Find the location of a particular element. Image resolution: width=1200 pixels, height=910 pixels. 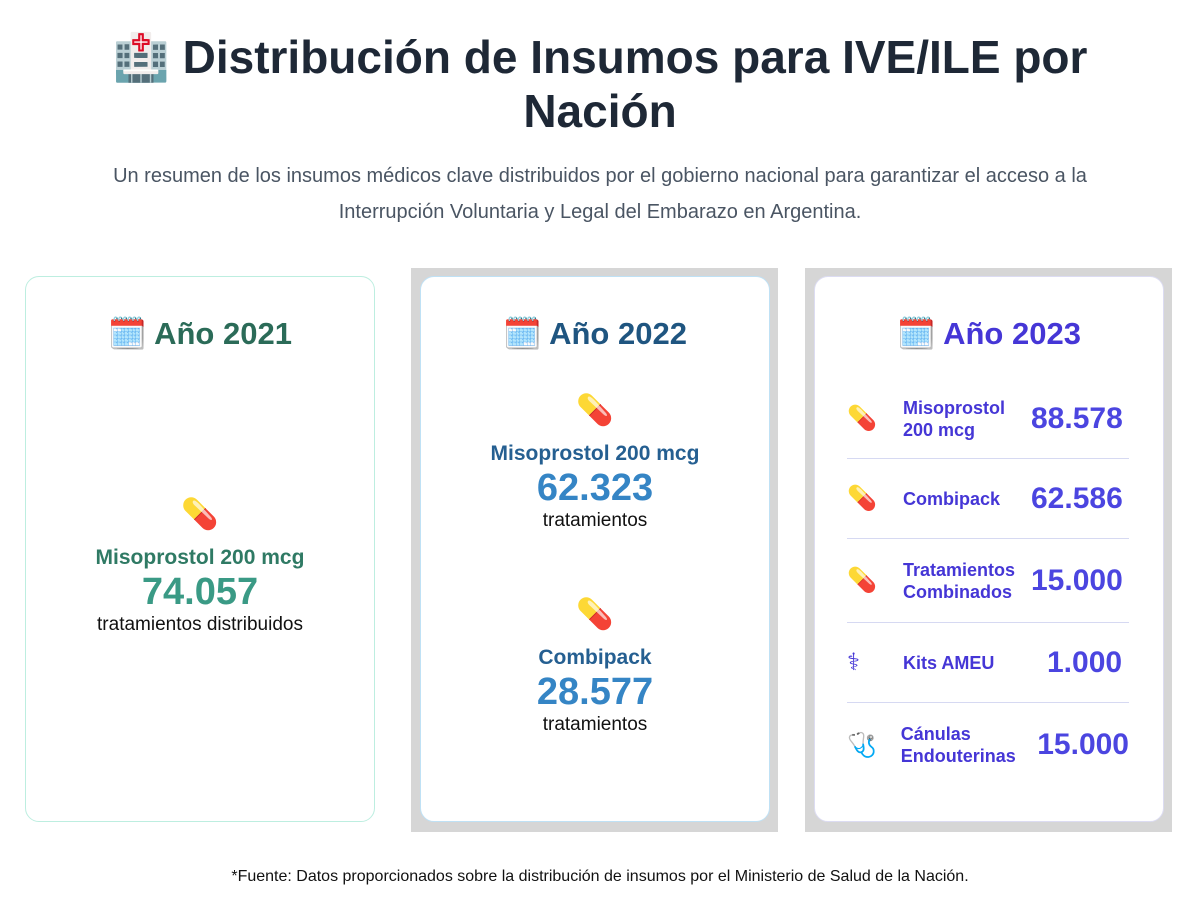

item-unit: tratamientos distribuidos is located at coordinates (200, 624).